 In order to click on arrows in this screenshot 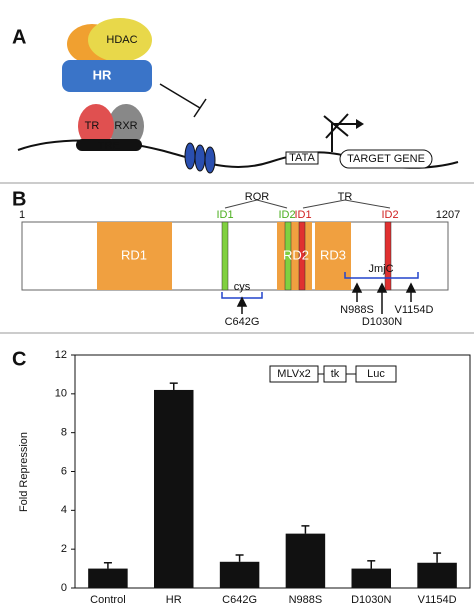, I will do `click(326, 298)`.